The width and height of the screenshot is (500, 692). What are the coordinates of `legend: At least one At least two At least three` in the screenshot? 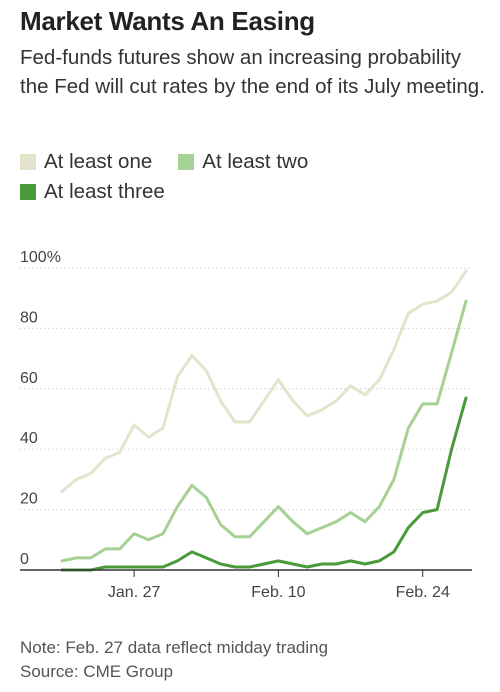 It's located at (177, 177).